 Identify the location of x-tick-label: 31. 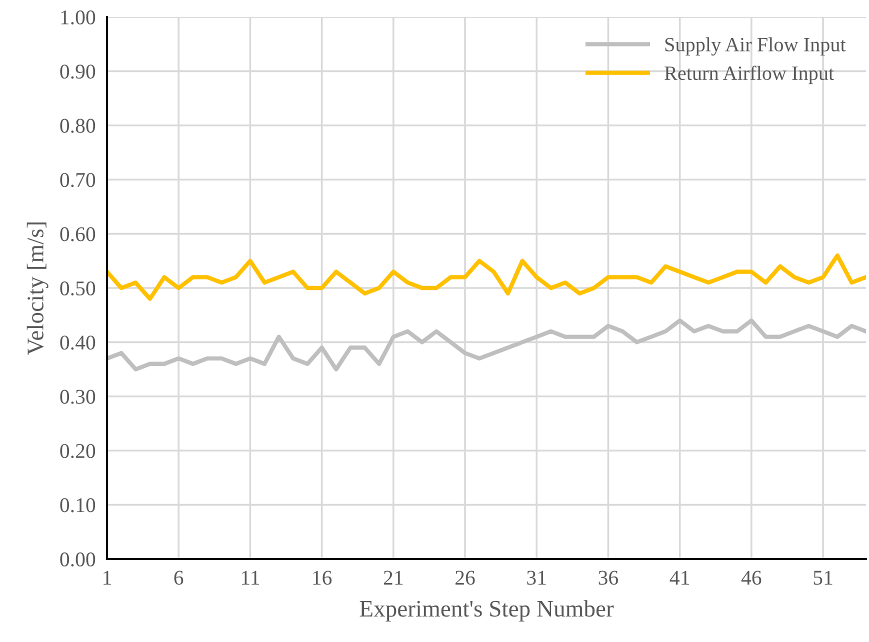
(536, 577).